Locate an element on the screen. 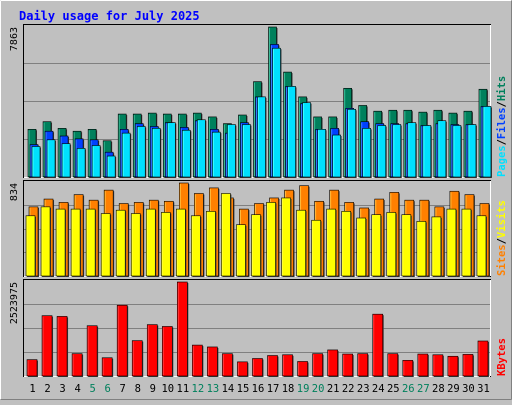 This screenshot has height=405, width=512. x-label-day-11: 11 is located at coordinates (183, 389).